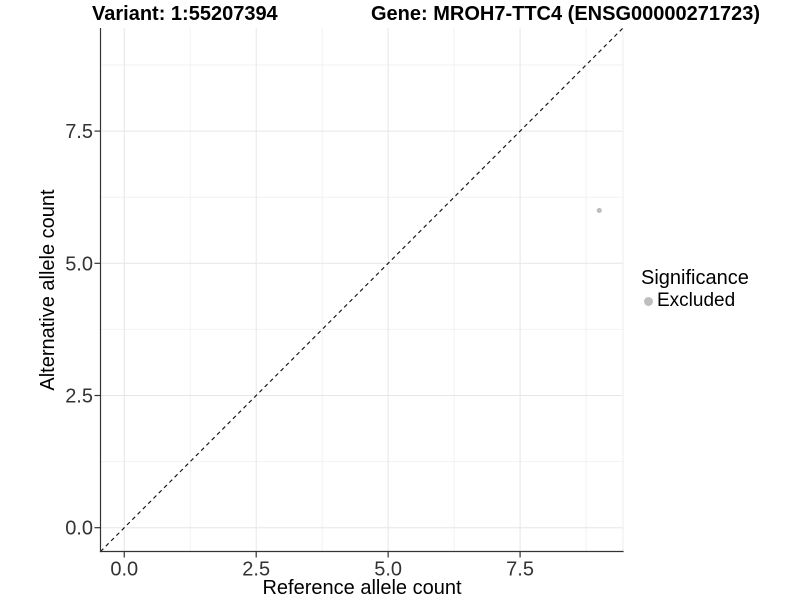  What do you see at coordinates (79, 264) in the screenshot?
I see `y-tick-label: 5.0` at bounding box center [79, 264].